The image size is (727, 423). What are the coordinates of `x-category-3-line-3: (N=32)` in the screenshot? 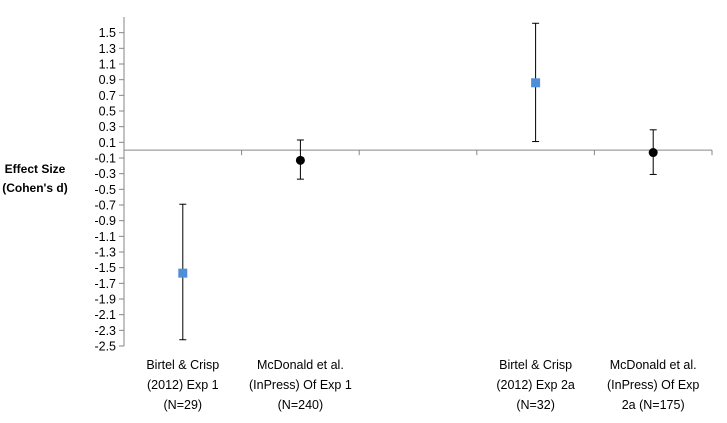 It's located at (535, 405).